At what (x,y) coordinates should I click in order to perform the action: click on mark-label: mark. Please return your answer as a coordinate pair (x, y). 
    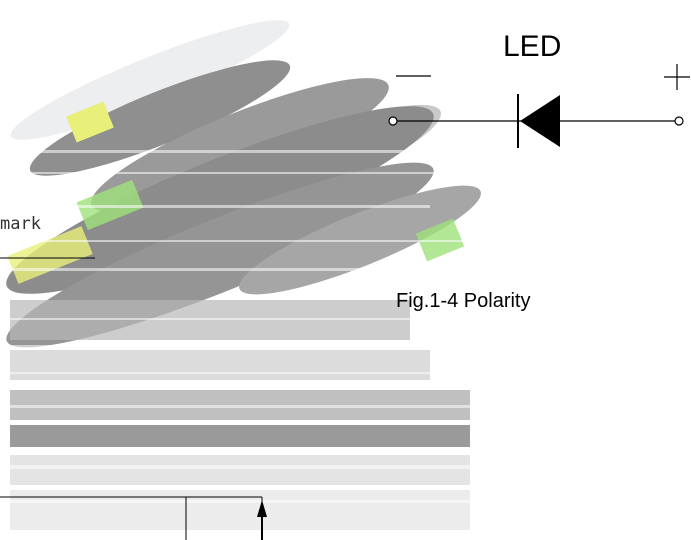
    Looking at the image, I should click on (20, 224).